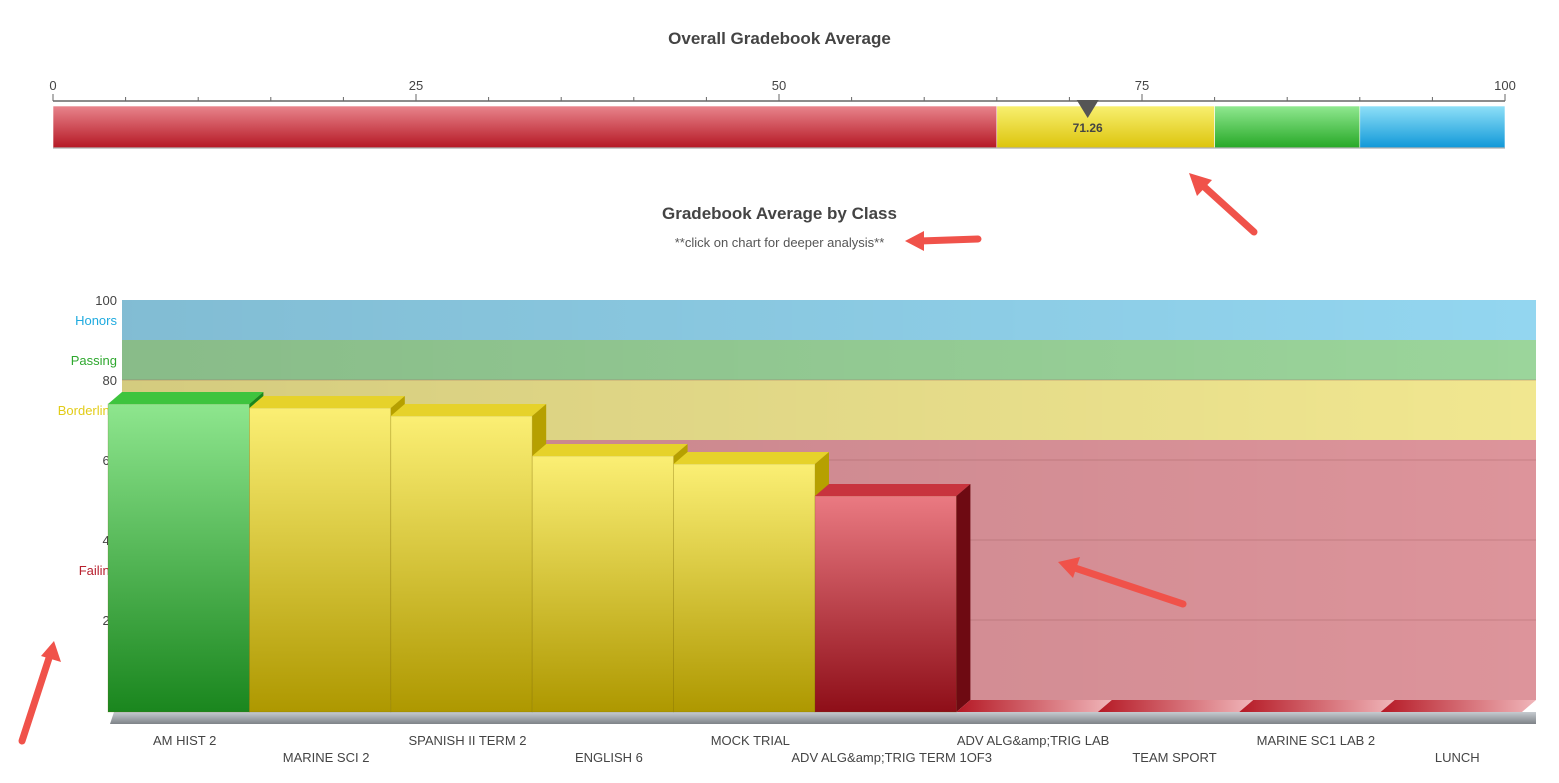  I want to click on chart-title: Gradebook Average by Class, so click(779, 213).